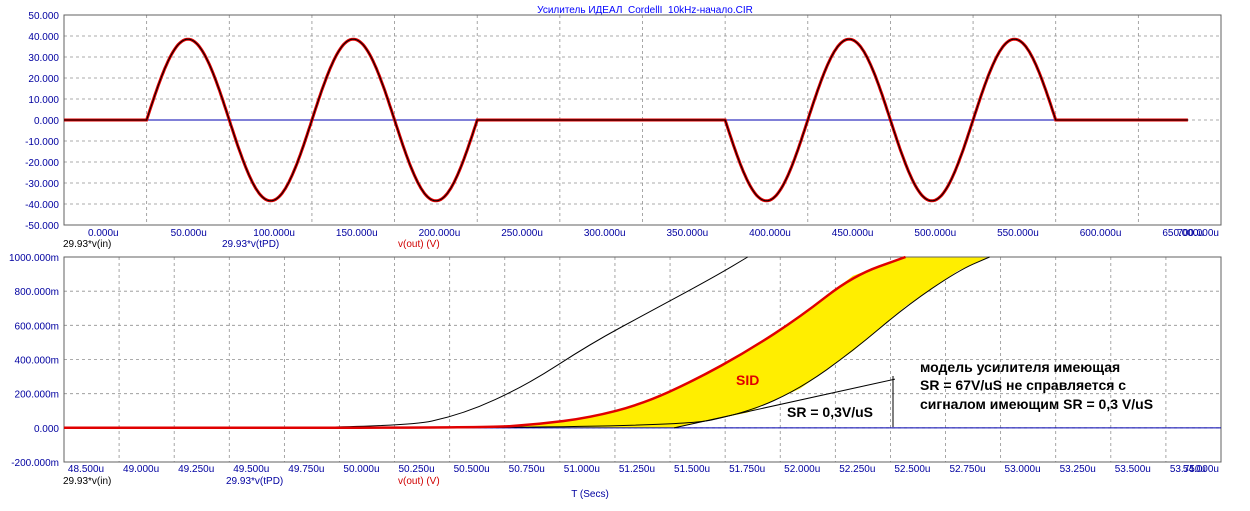 This screenshot has height=511, width=1250. I want to click on top-x-tick-label: 200.000u, so click(440, 233).